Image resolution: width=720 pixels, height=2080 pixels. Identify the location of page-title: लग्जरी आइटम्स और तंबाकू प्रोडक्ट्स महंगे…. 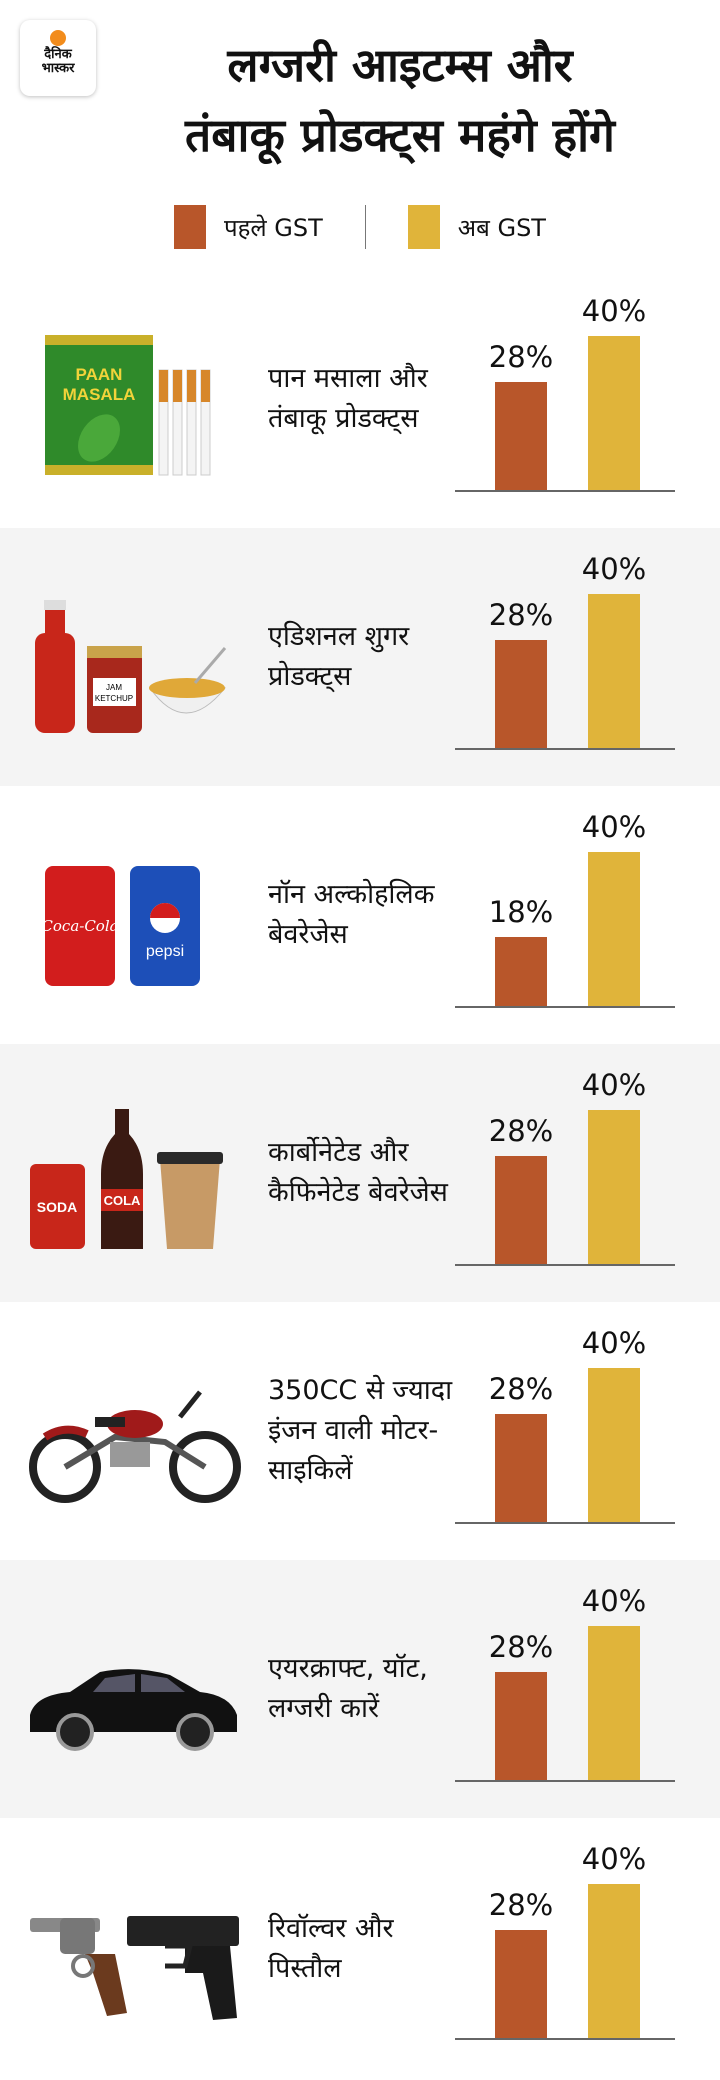
(400, 100).